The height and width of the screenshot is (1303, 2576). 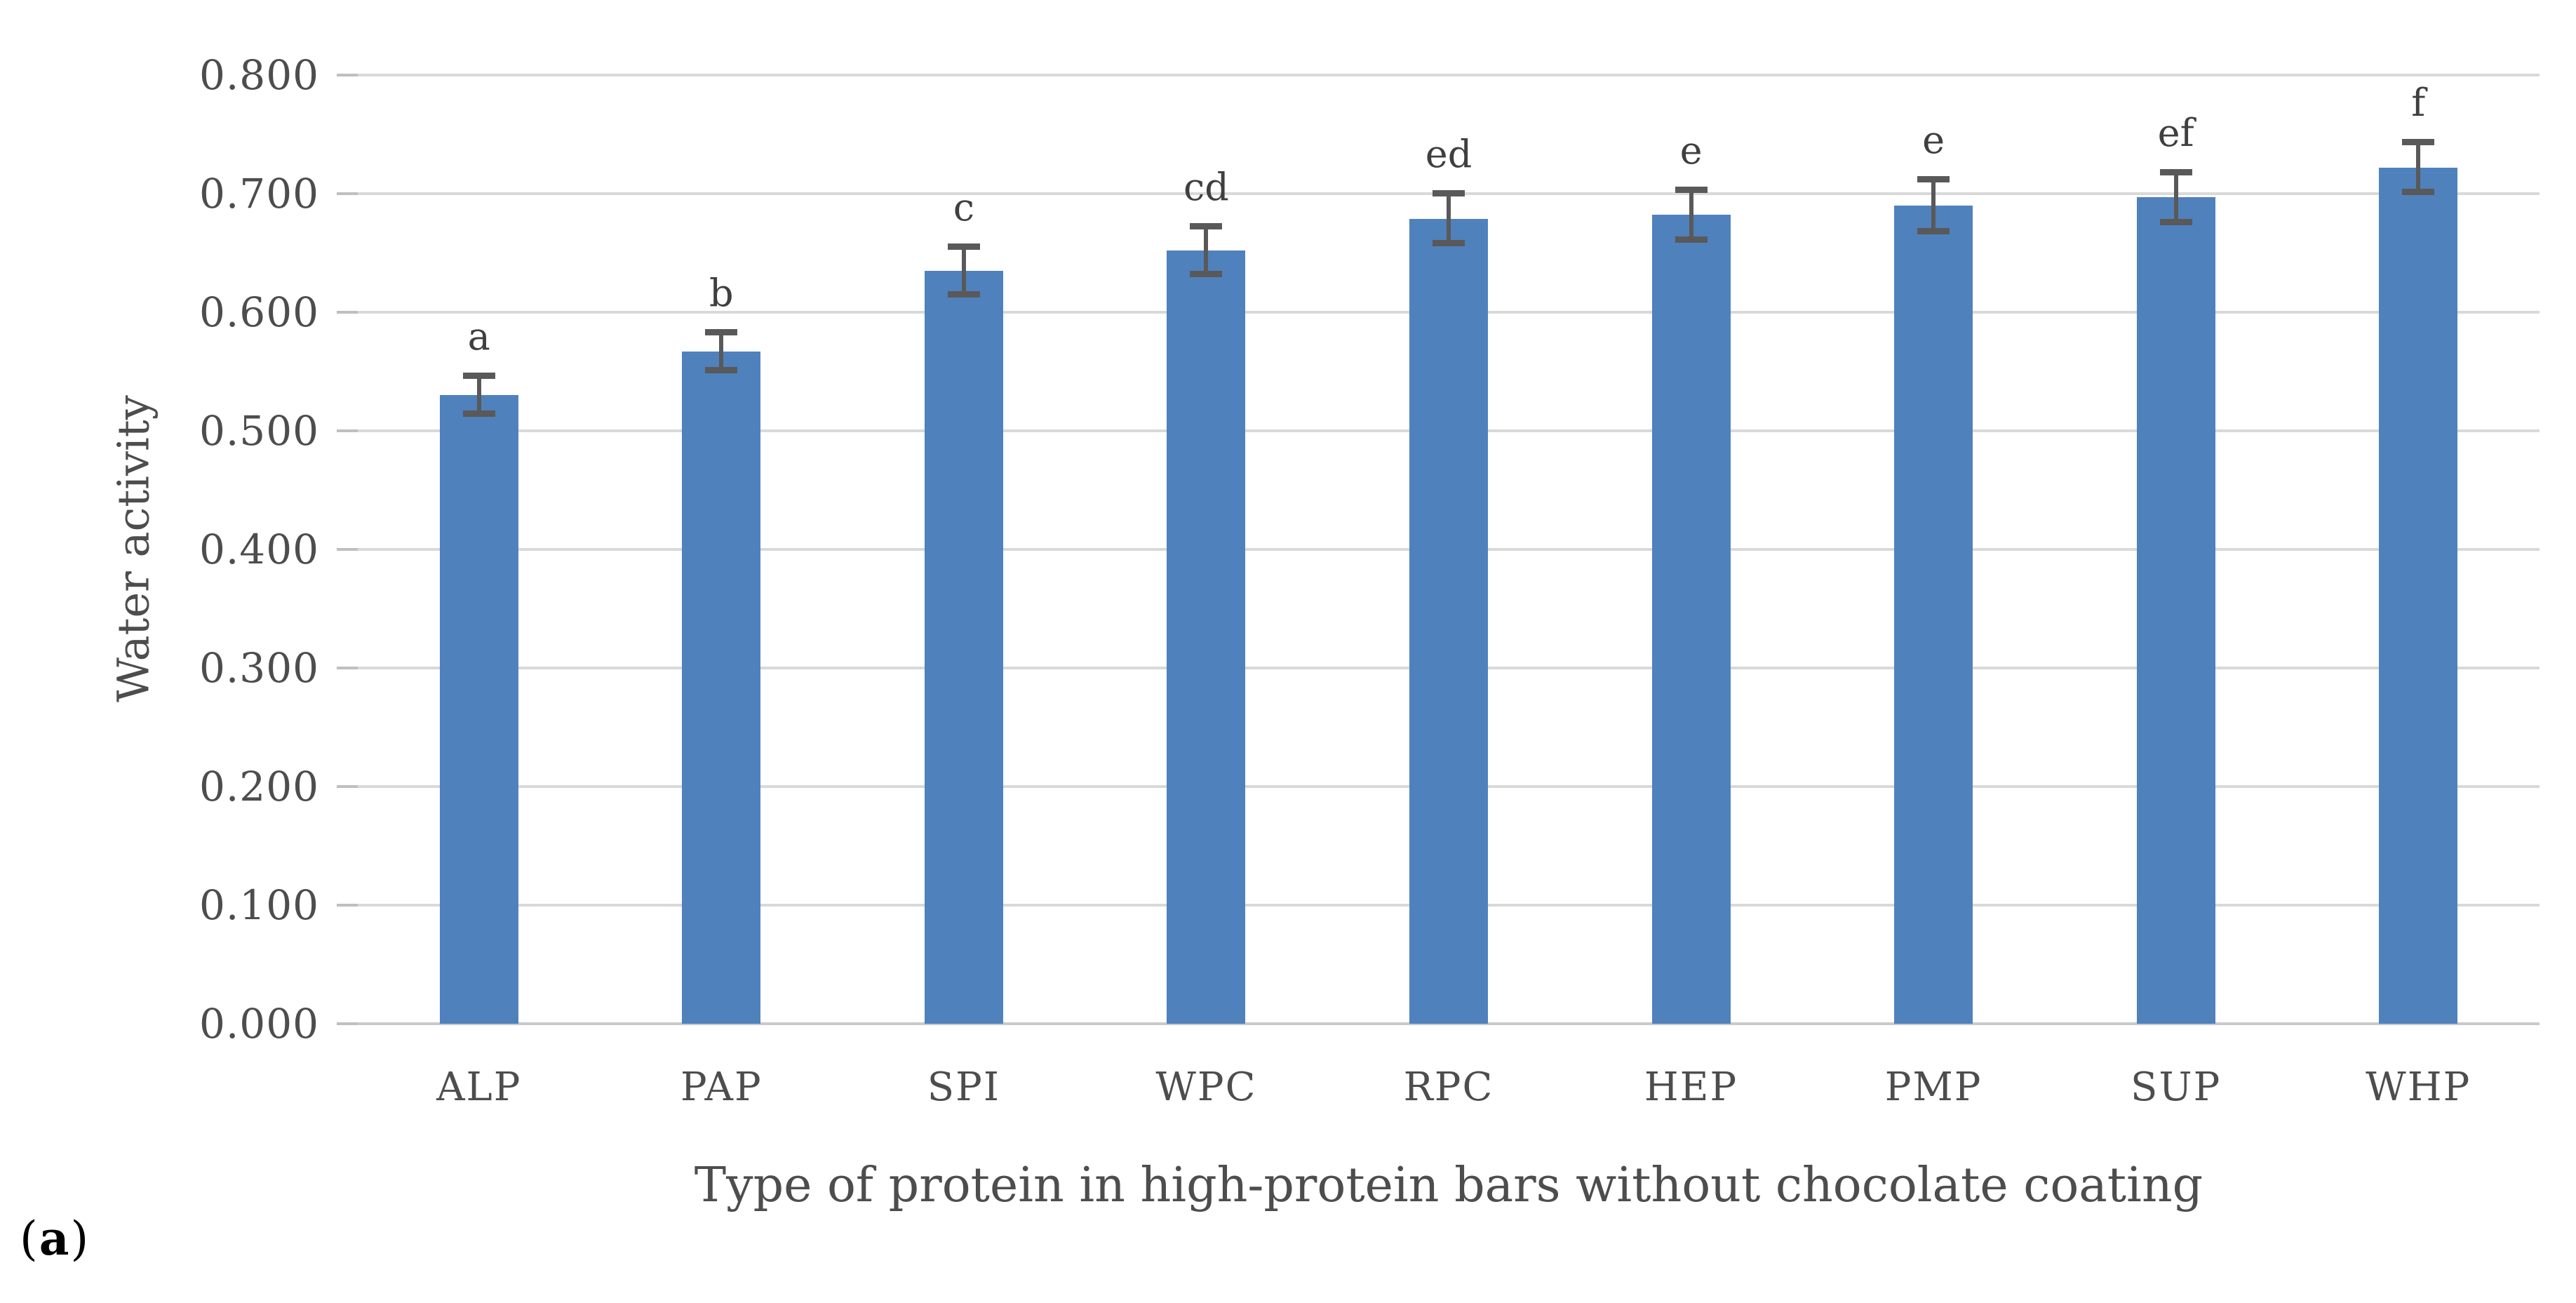 What do you see at coordinates (2418, 1087) in the screenshot?
I see `x-category-label-WHP: WHP` at bounding box center [2418, 1087].